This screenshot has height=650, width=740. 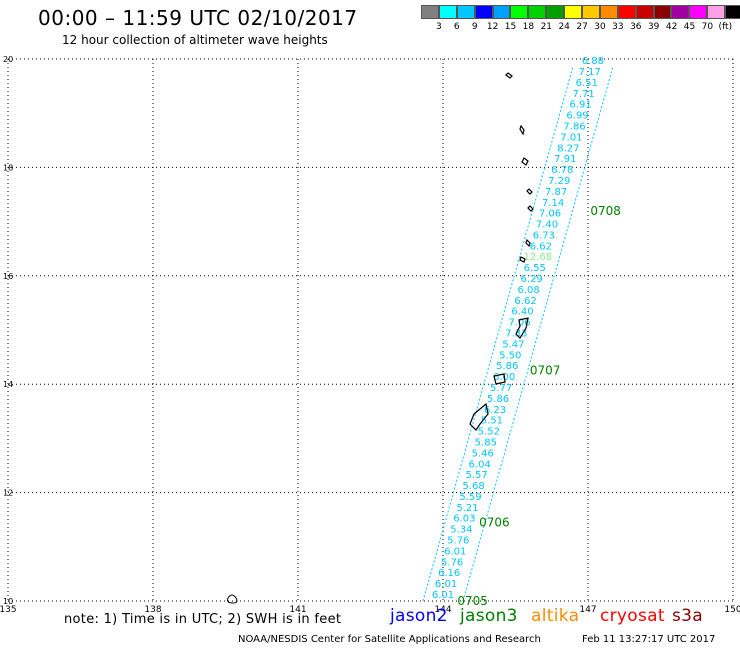 I want to click on swh-label: 6.91, so click(x=580, y=105).